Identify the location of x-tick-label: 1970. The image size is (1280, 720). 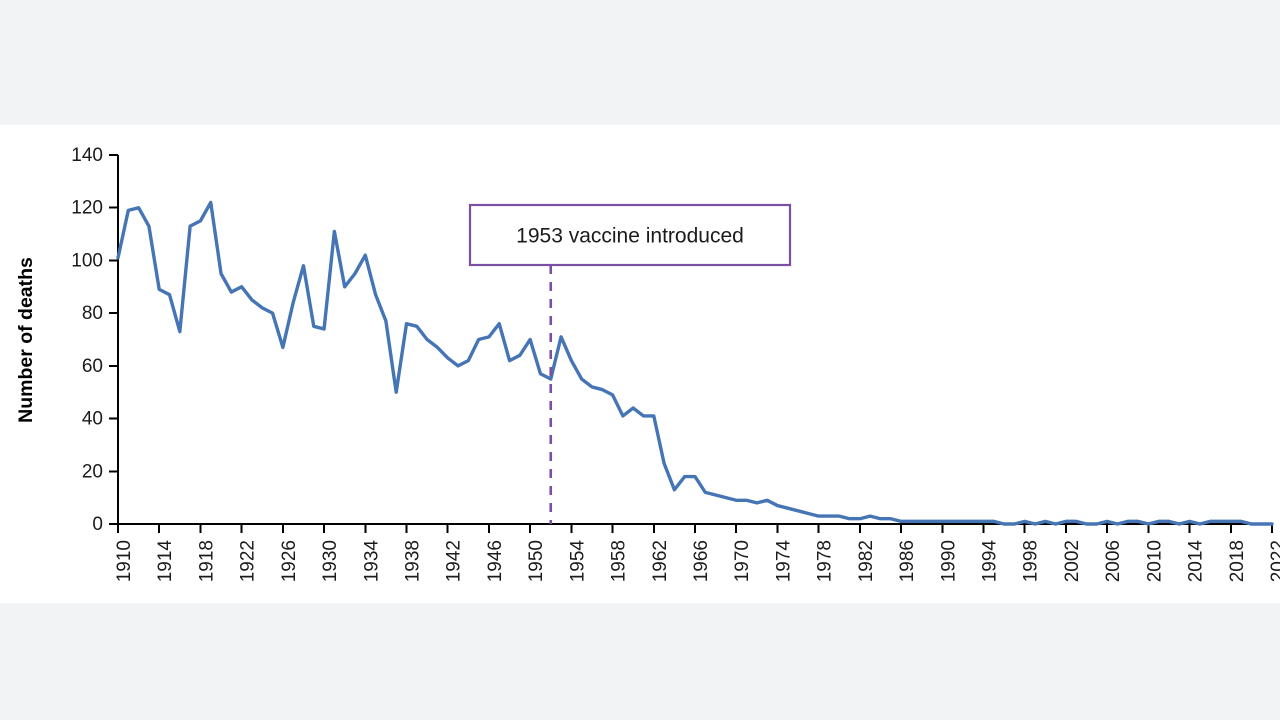
(742, 561).